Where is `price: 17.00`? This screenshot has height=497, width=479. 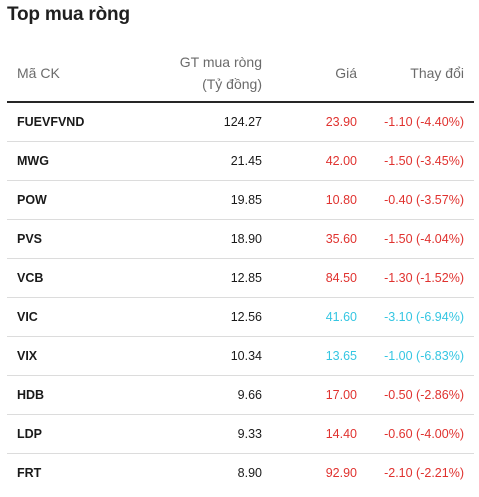 price: 17.00 is located at coordinates (309, 395).